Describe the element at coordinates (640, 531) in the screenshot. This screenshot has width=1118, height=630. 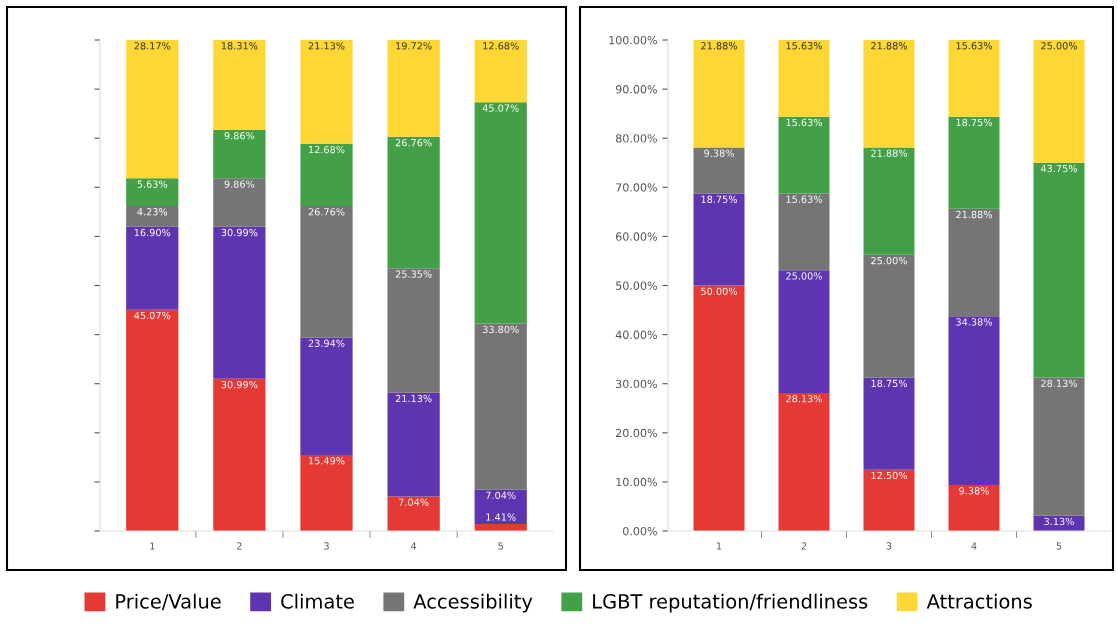
I see `y-tick-label: 0.00%` at that location.